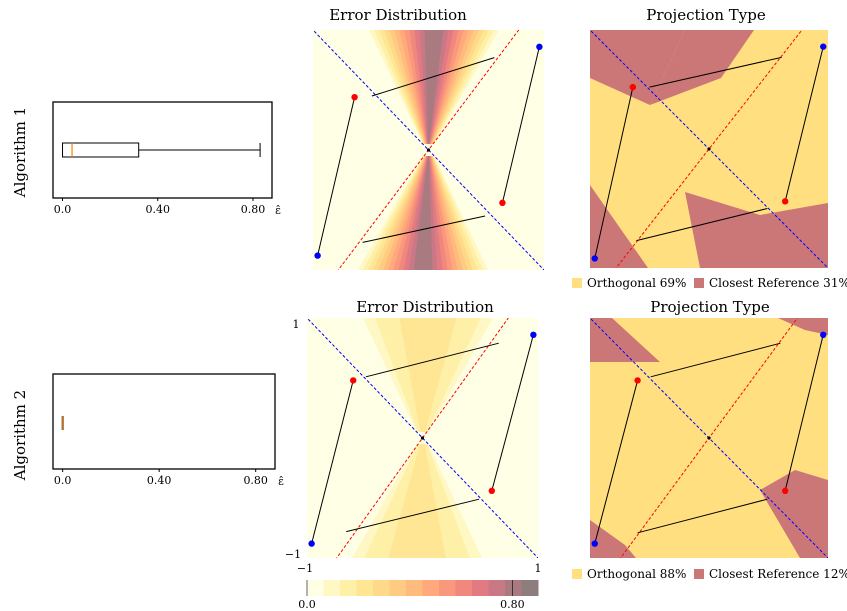 This screenshot has width=847, height=611. What do you see at coordinates (164, 421) in the screenshot?
I see `boxplot-frame` at bounding box center [164, 421].